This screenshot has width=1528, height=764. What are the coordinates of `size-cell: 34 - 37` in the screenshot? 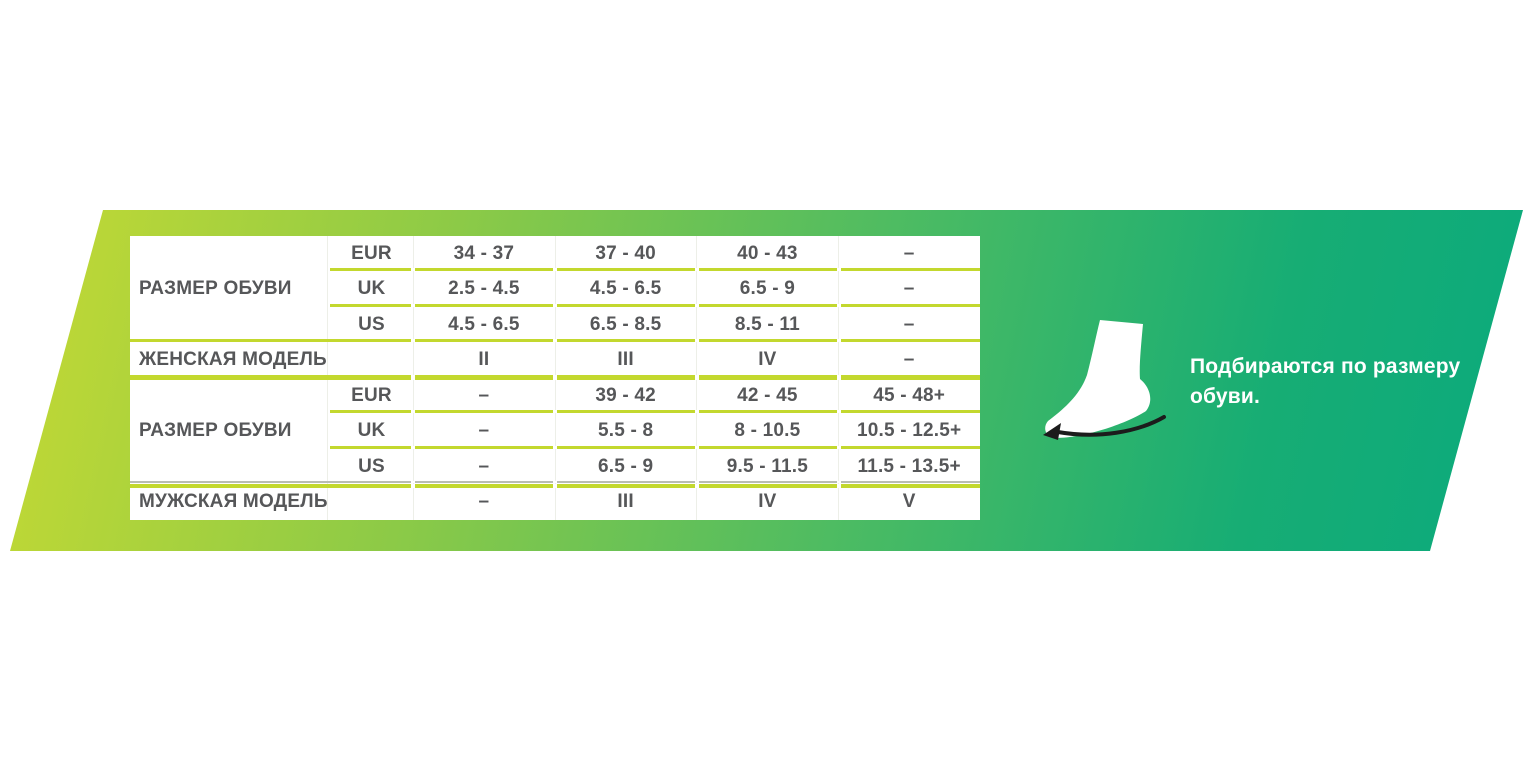 It's located at (484, 253).